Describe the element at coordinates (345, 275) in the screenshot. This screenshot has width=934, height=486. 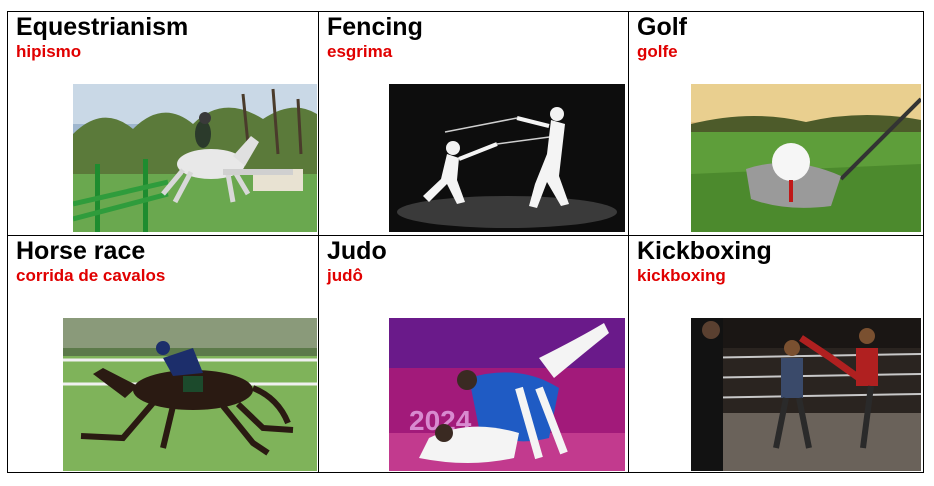
I see `cell-subtitle: judô` at that location.